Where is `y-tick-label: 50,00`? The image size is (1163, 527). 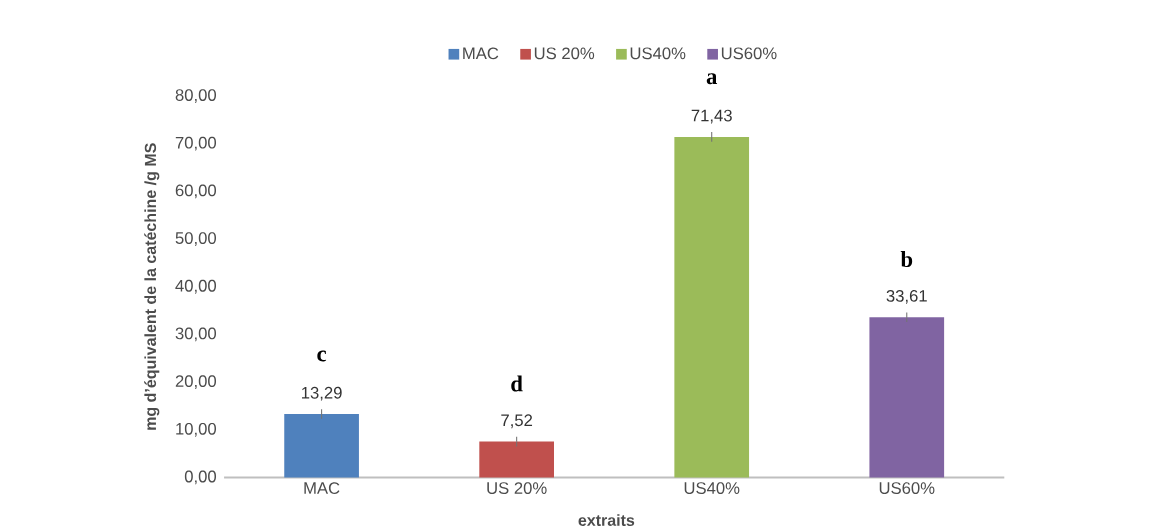
y-tick-label: 50,00 is located at coordinates (196, 239).